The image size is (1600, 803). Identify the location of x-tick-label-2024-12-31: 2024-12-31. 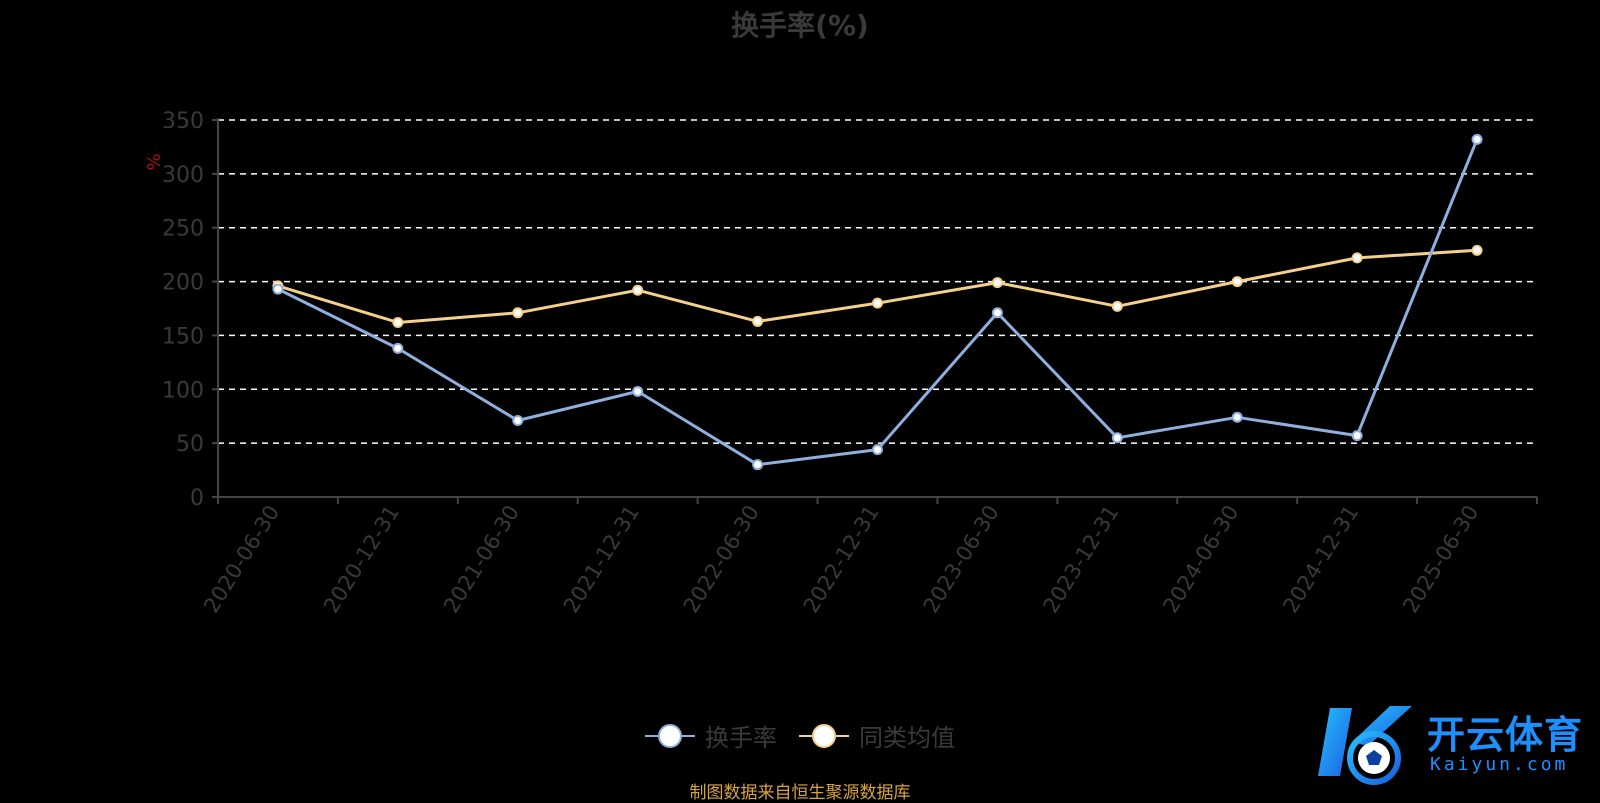
(1320, 559).